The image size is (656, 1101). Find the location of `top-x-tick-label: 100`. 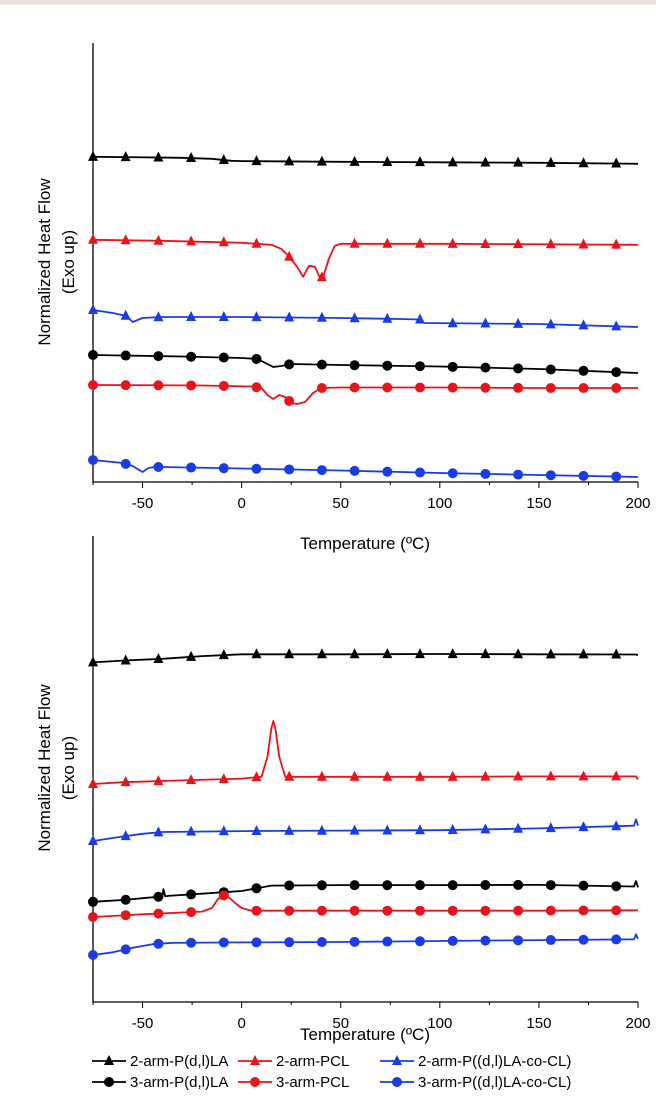

top-x-tick-label: 100 is located at coordinates (439, 503).